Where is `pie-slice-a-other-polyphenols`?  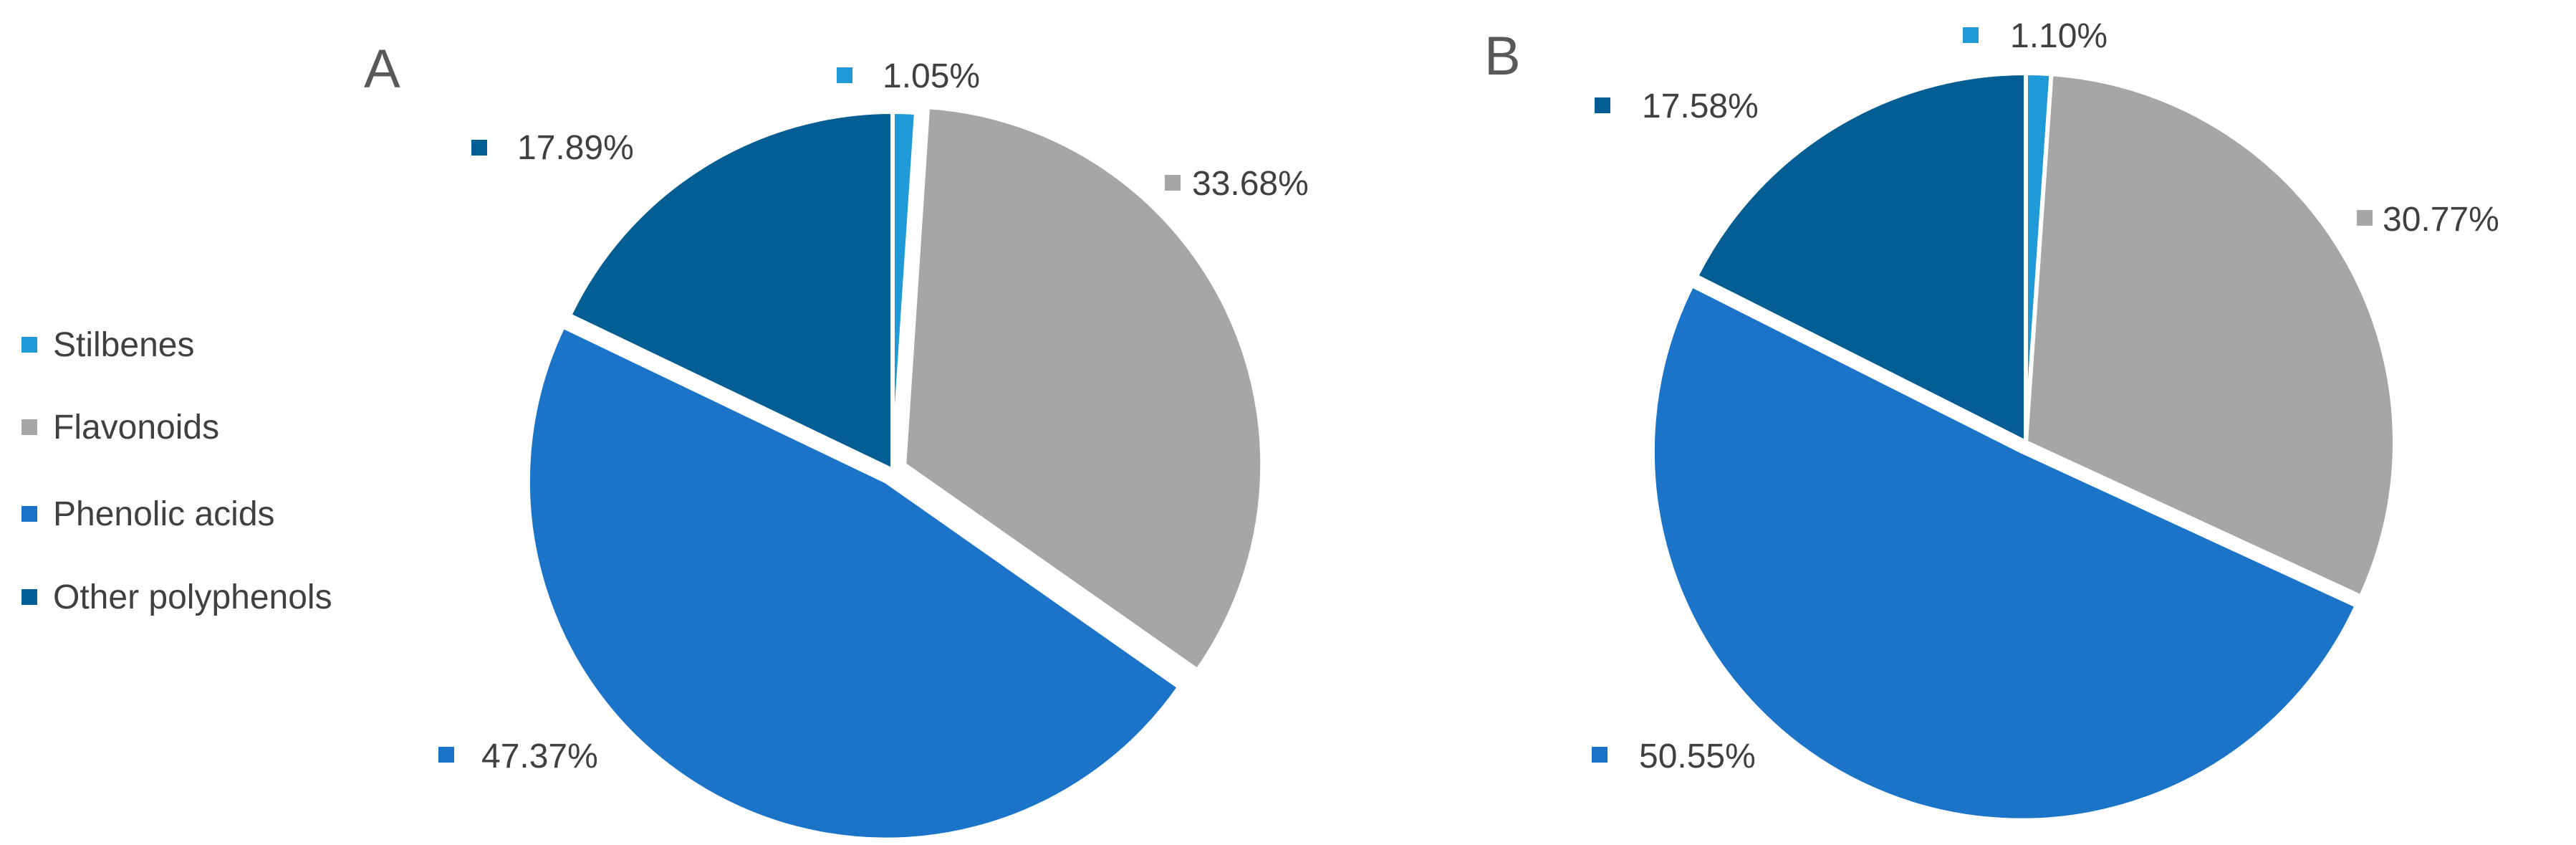
pie-slice-a-other-polyphenols is located at coordinates (731, 291).